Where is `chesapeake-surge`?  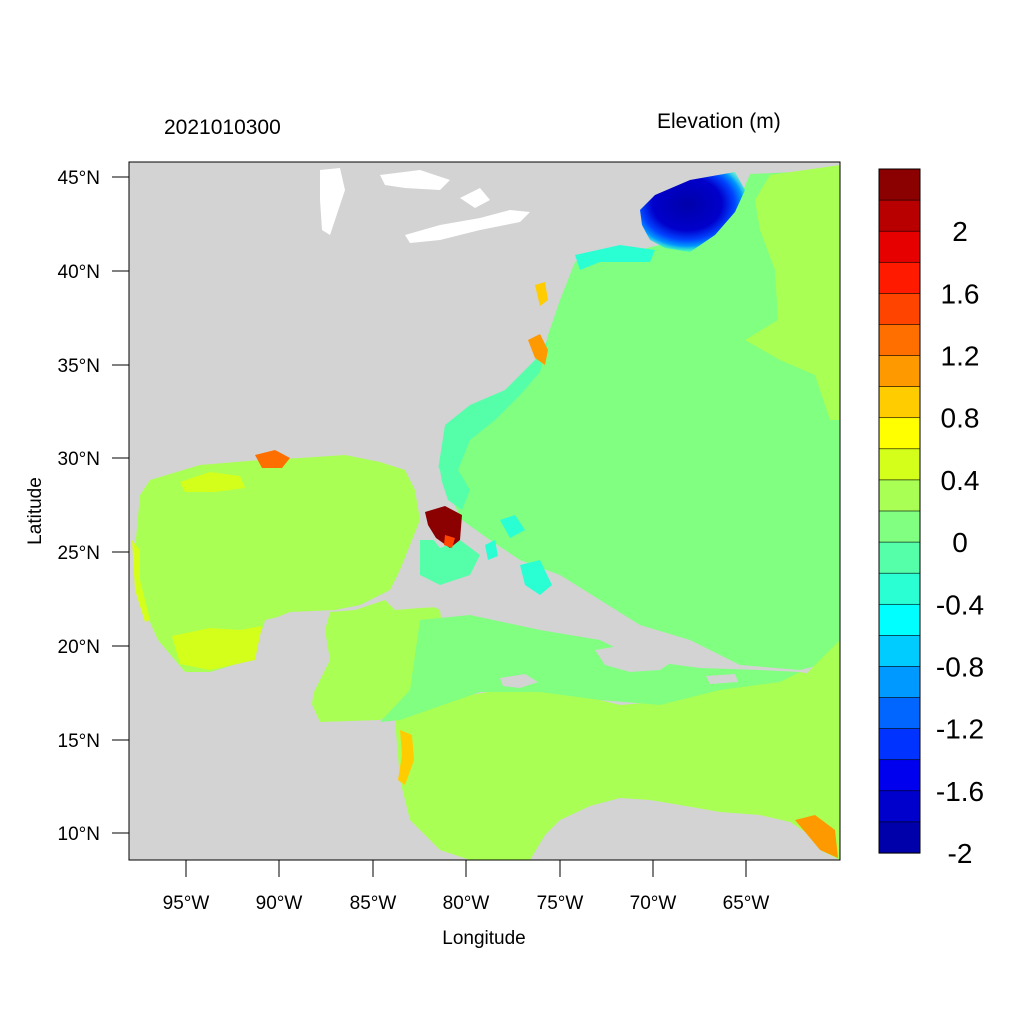
chesapeake-surge is located at coordinates (541, 294).